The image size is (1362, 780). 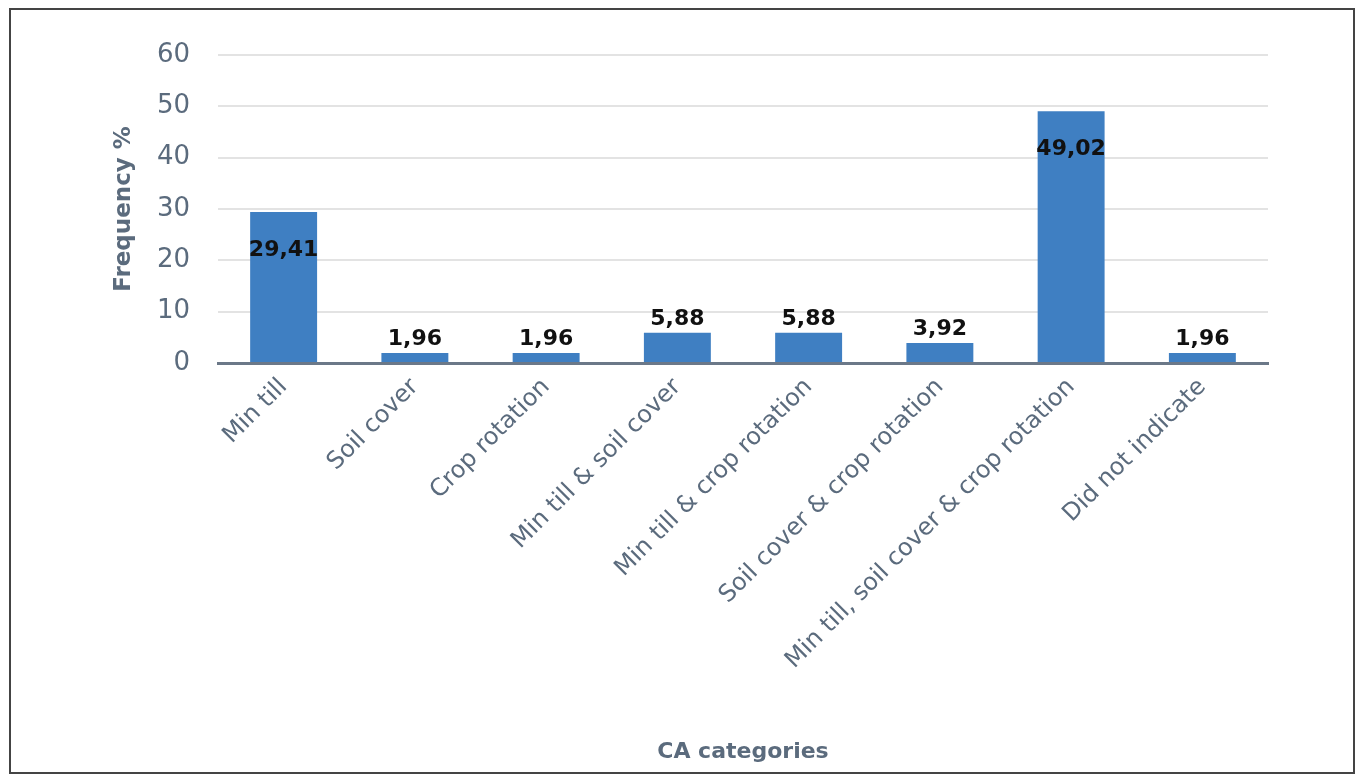 What do you see at coordinates (743, 750) in the screenshot?
I see `x-axis-title: CA categories` at bounding box center [743, 750].